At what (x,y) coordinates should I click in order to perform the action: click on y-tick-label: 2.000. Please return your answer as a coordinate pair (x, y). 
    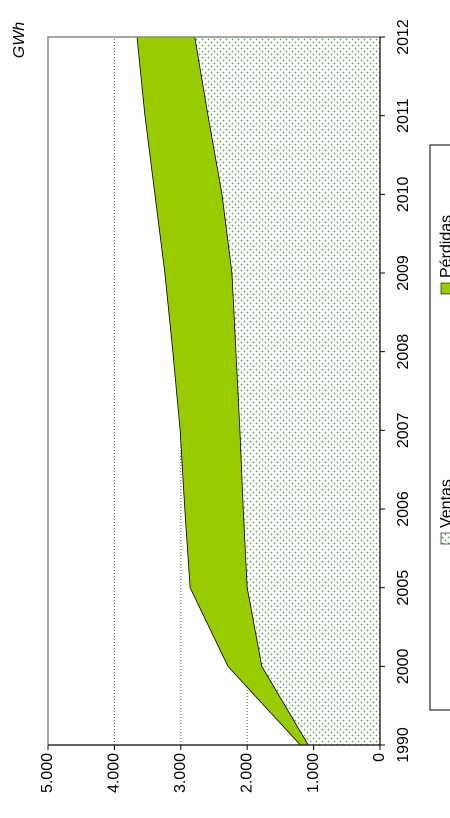
    Looking at the image, I should click on (246, 773).